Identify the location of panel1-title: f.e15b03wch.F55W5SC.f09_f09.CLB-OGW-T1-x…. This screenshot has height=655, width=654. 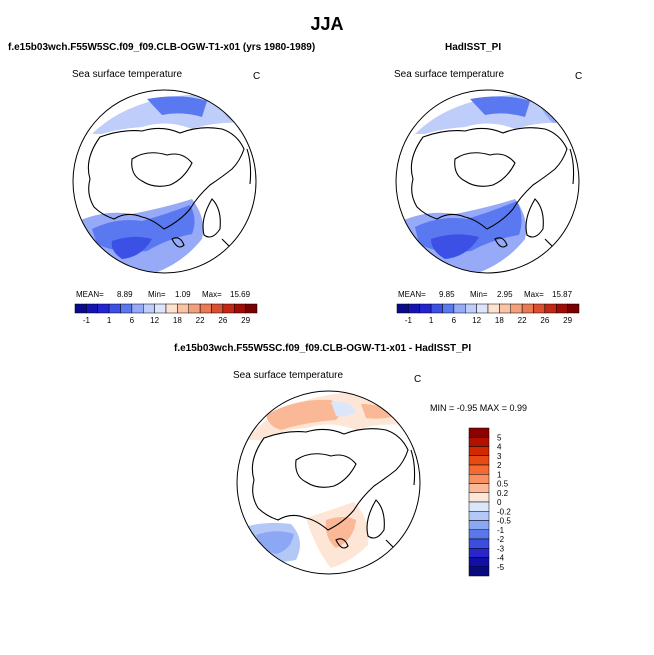
(162, 47).